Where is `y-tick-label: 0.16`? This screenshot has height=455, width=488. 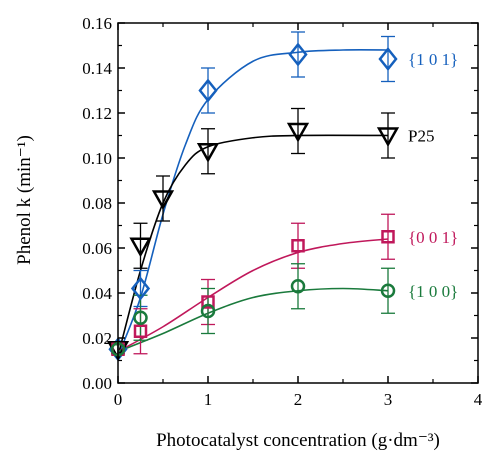
y-tick-label: 0.16 is located at coordinates (97, 23).